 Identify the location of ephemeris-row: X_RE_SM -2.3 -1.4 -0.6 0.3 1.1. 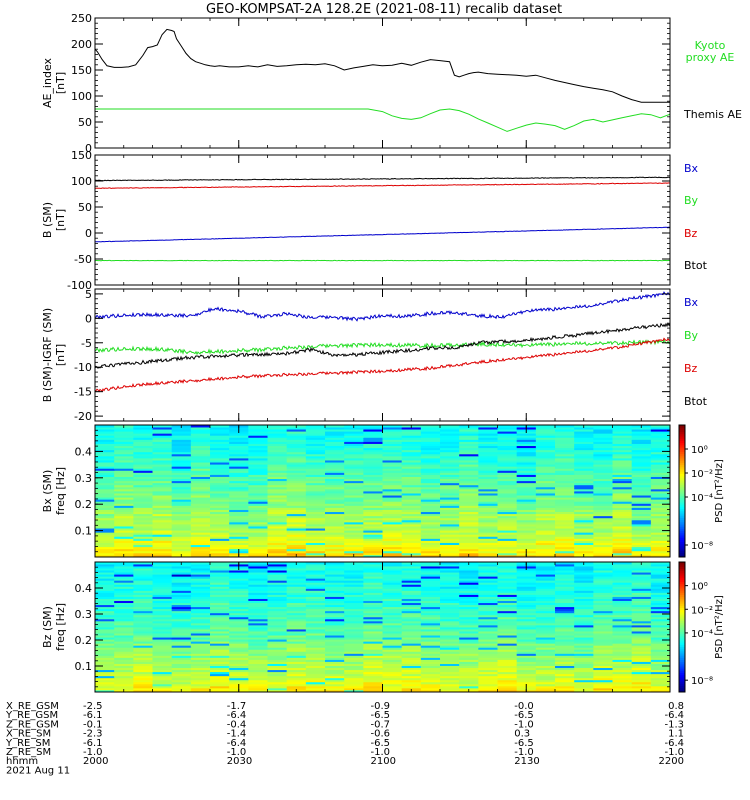
(345, 734).